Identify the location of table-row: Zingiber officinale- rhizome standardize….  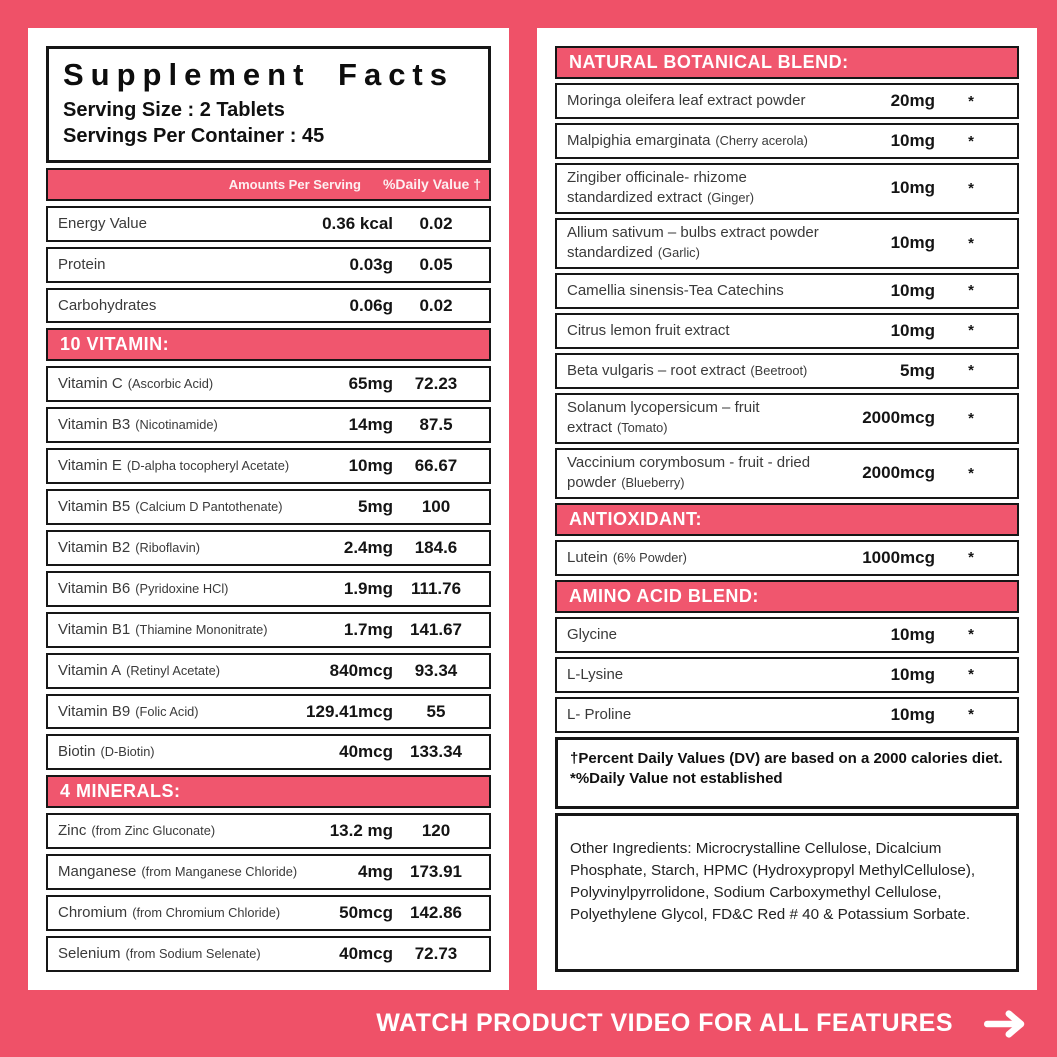
(787, 188).